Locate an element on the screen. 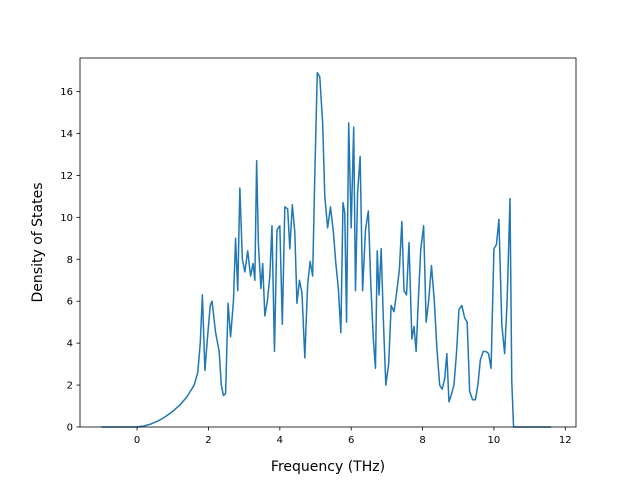 This screenshot has width=640, height=480. y-axis: 0 2 4 6 8 10 12 14 16 is located at coordinates (70, 260).